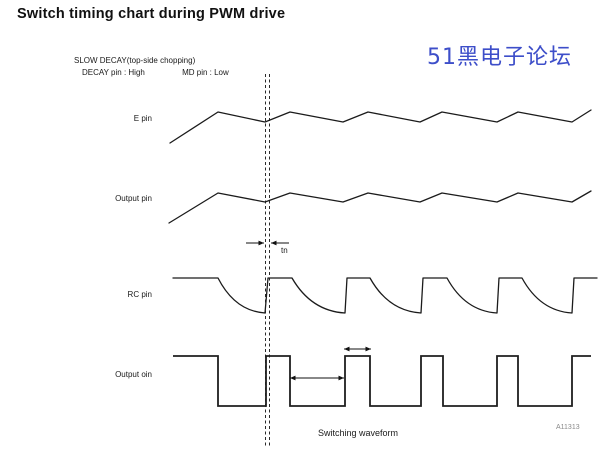 This screenshot has height=459, width=606. What do you see at coordinates (499, 57) in the screenshot?
I see `forum-watermark: 51黑电子论坛` at bounding box center [499, 57].